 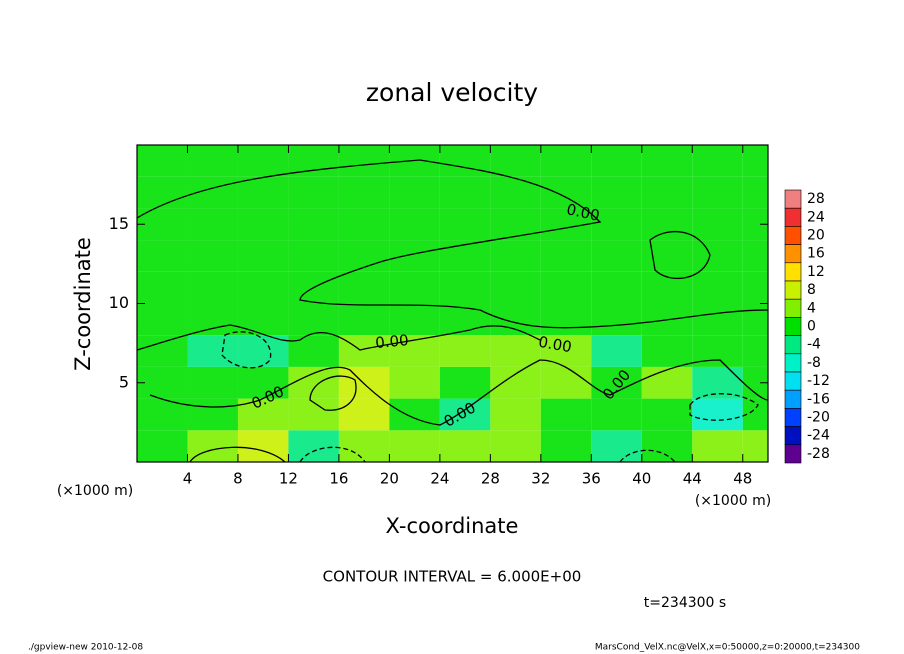 I want to click on x-tick-label: 36, so click(x=591, y=479).